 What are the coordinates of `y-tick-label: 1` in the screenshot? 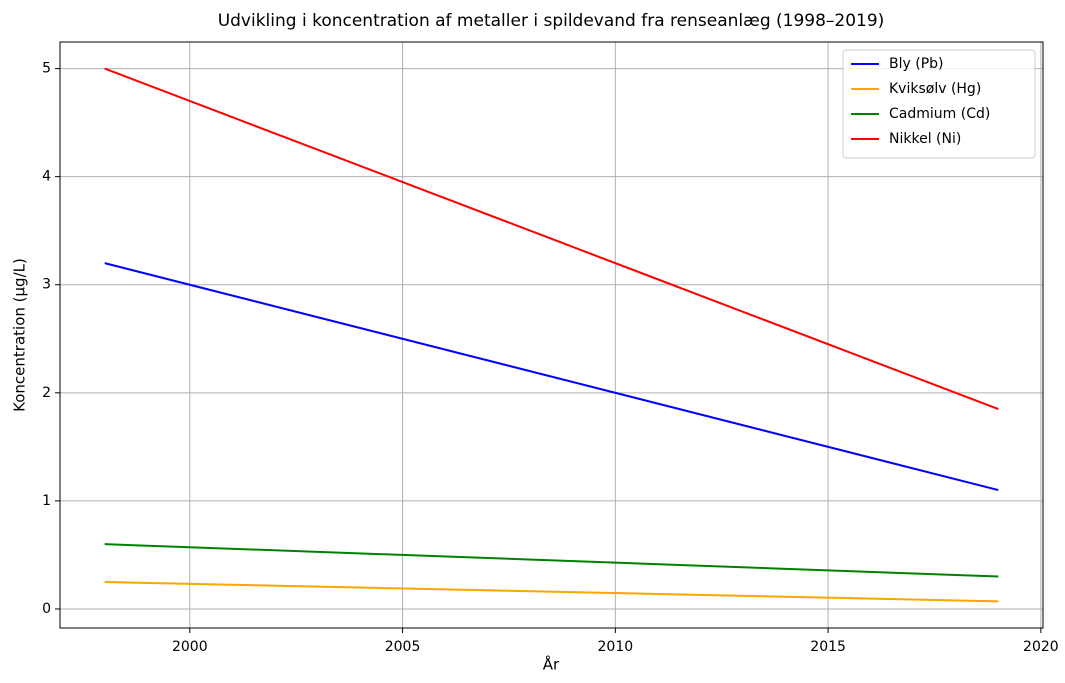 It's located at (46, 501).